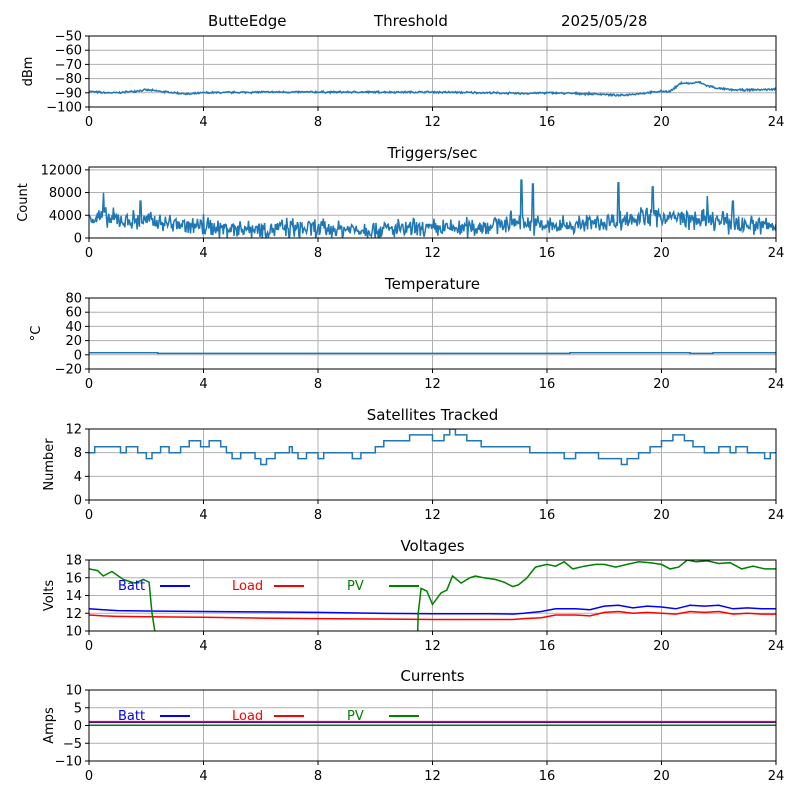 This screenshot has height=800, width=800. I want to click on y-tick-label: −10, so click(68, 762).